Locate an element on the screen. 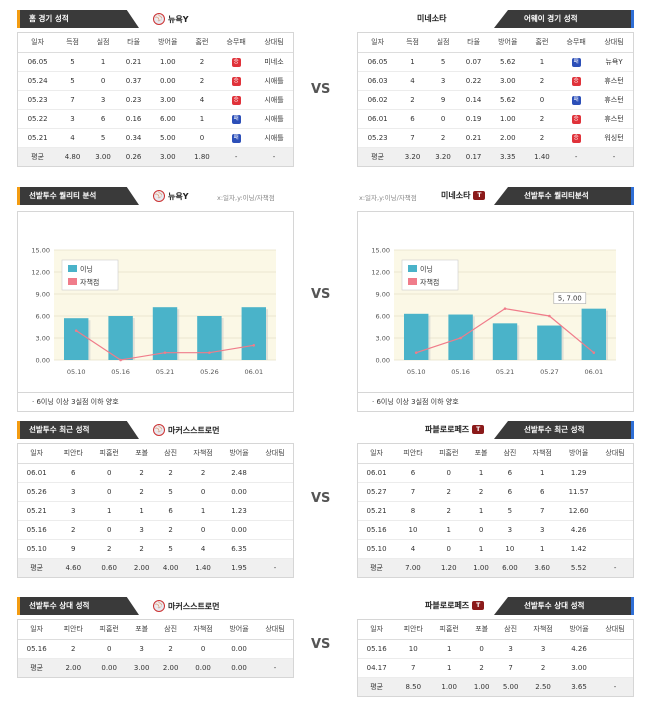  average-cell: 3.60 is located at coordinates (542, 567).